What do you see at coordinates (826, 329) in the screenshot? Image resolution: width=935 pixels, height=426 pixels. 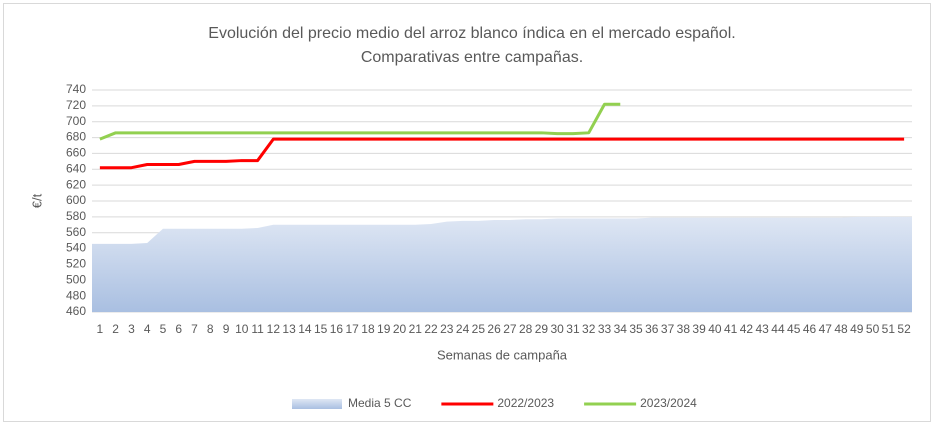 I see `x-tick-label: 47` at bounding box center [826, 329].